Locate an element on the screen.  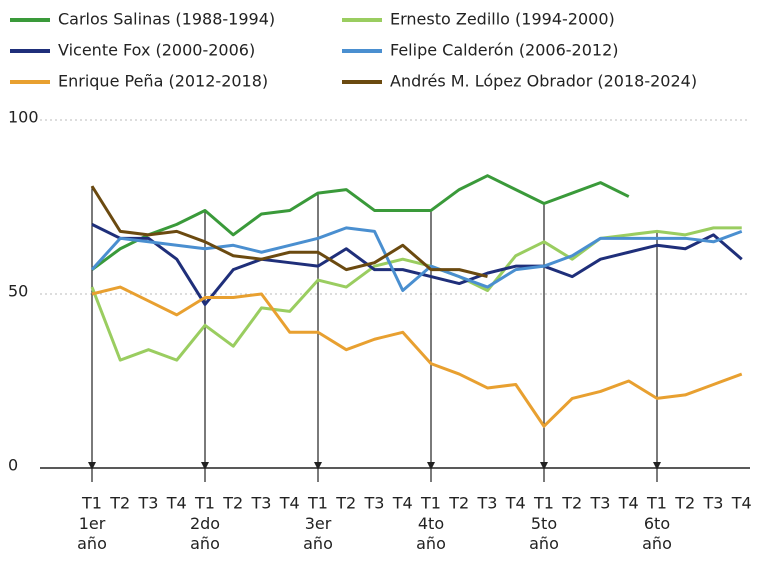
legend-label: Enrique Peña (2012-2018) is located at coordinates (163, 81).